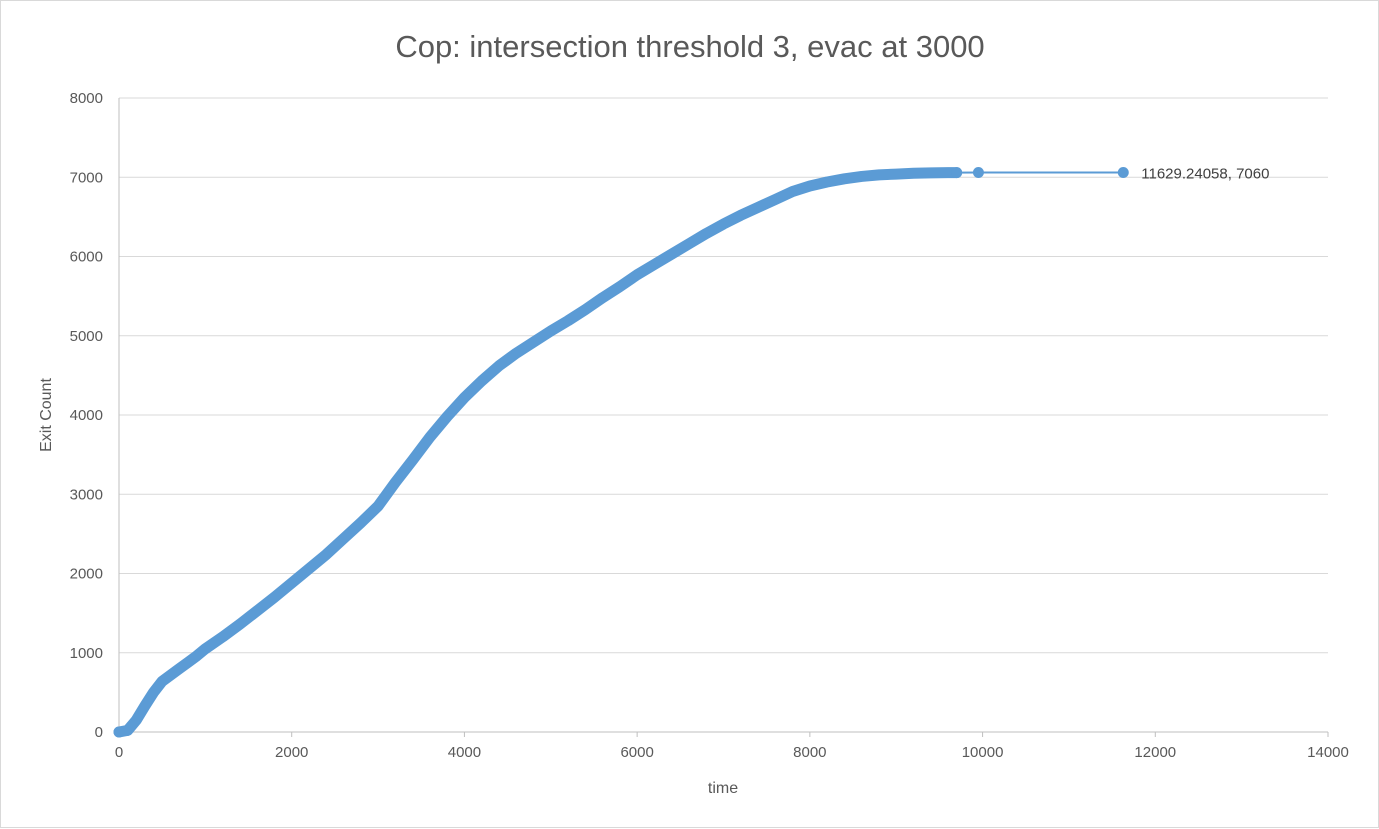 This screenshot has height=829, width=1379. What do you see at coordinates (86, 177) in the screenshot?
I see `y-tick-label: 7000` at bounding box center [86, 177].